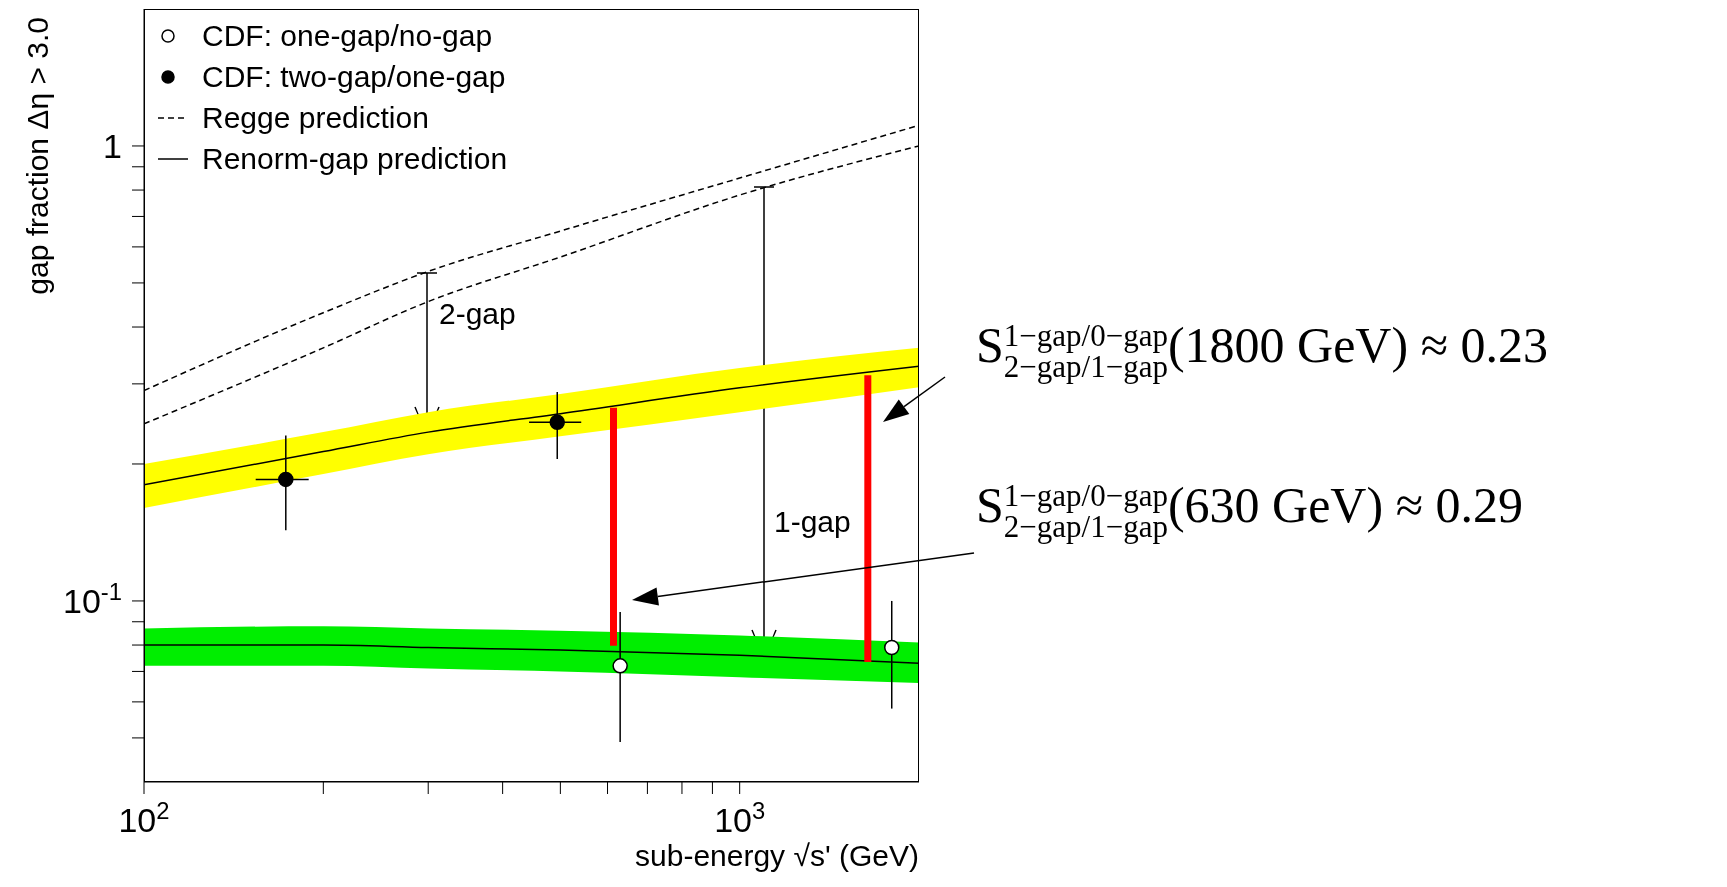  Describe the element at coordinates (92, 598) in the screenshot. I see `y-tick-label: 10$^{-1}$` at that location.